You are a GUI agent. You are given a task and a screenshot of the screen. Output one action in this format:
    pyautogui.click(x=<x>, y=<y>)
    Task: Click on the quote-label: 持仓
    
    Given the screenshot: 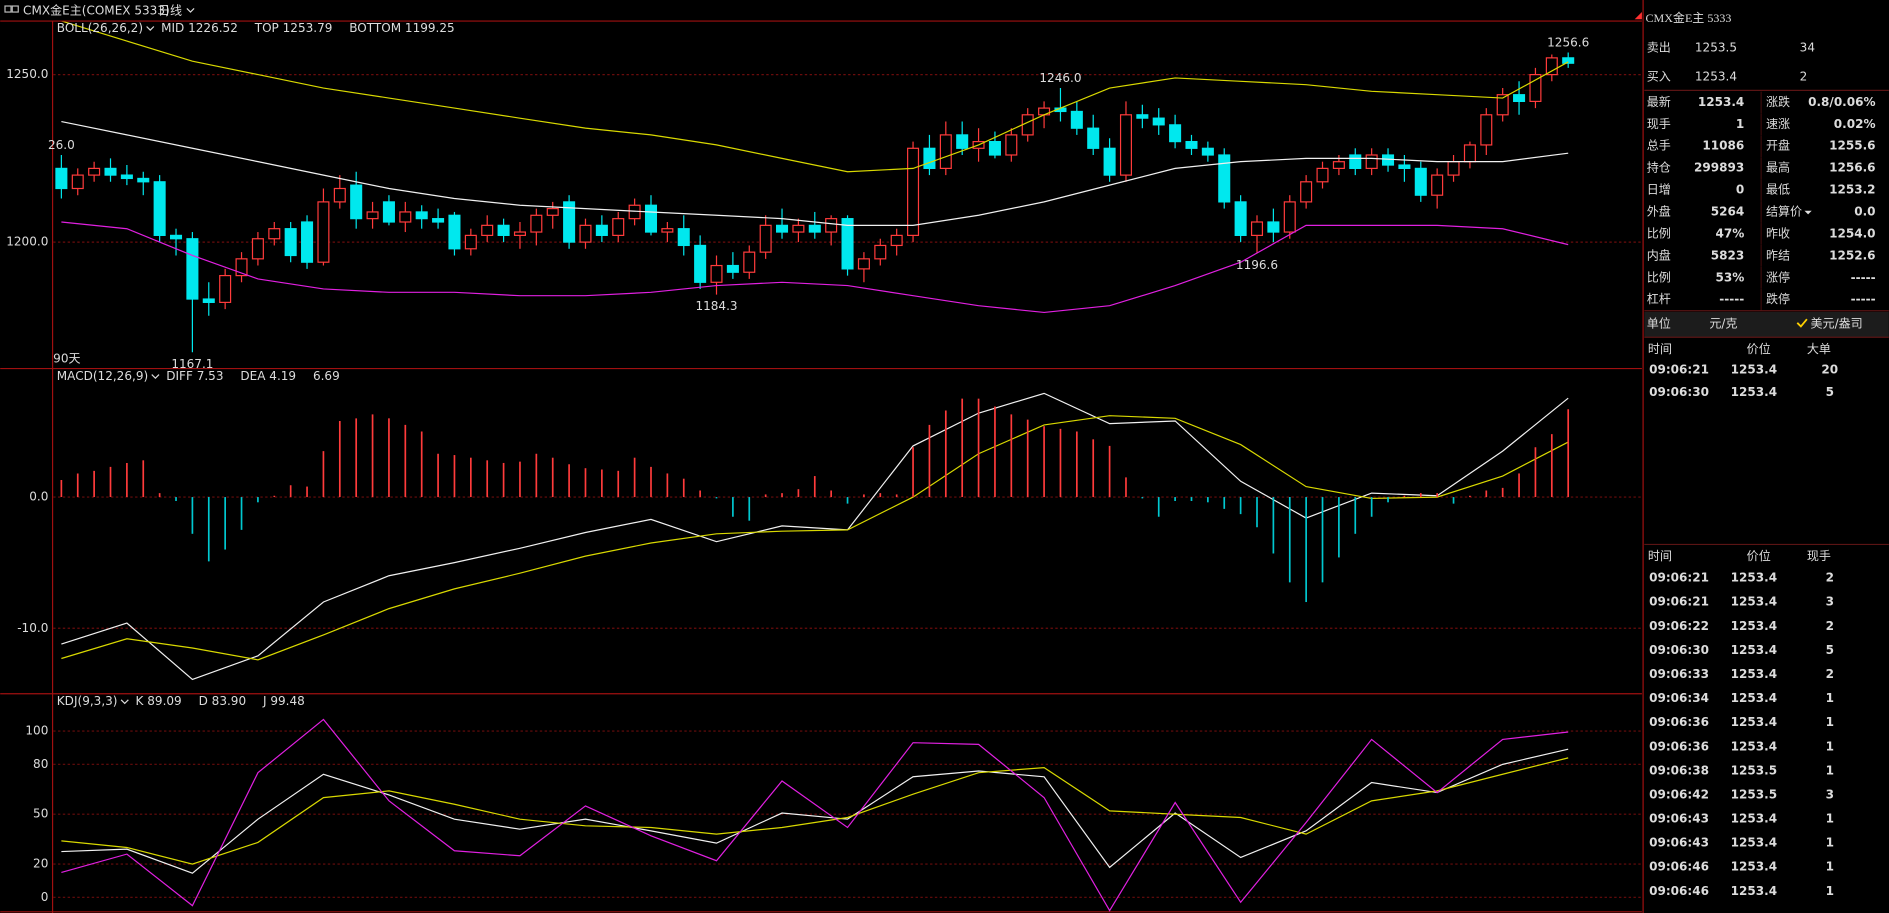 What is the action you would take?
    pyautogui.click(x=1659, y=167)
    